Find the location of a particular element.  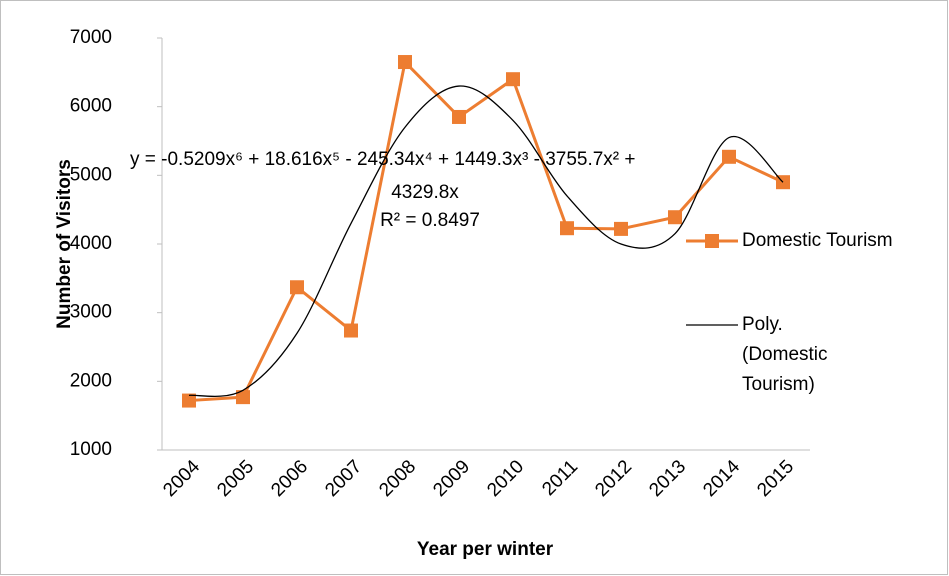

y-tick-label: 2000 is located at coordinates (91, 380).